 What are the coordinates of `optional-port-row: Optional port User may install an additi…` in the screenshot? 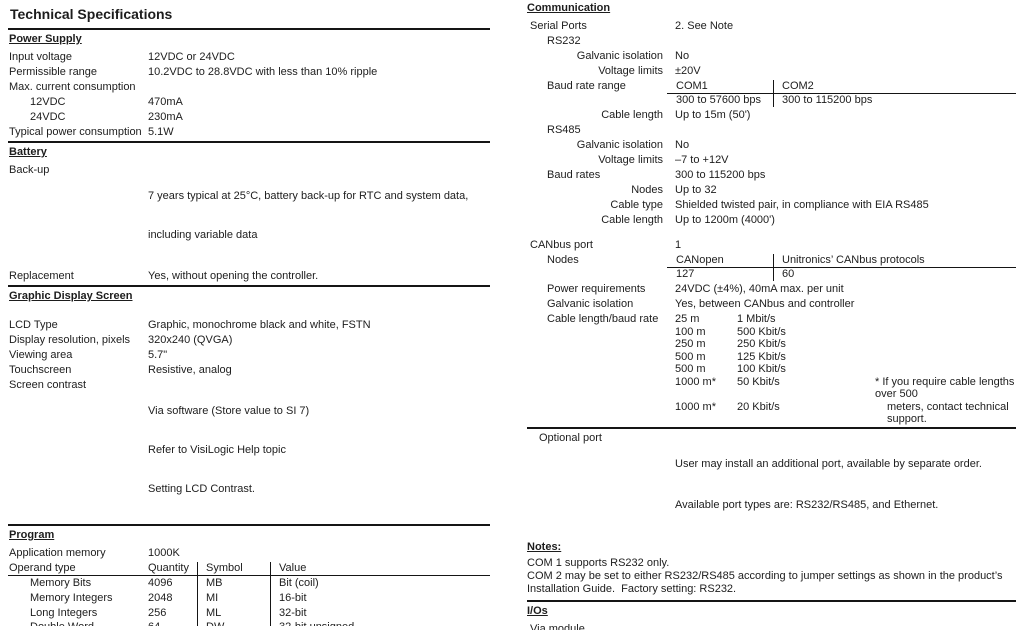 It's located at (771, 485).